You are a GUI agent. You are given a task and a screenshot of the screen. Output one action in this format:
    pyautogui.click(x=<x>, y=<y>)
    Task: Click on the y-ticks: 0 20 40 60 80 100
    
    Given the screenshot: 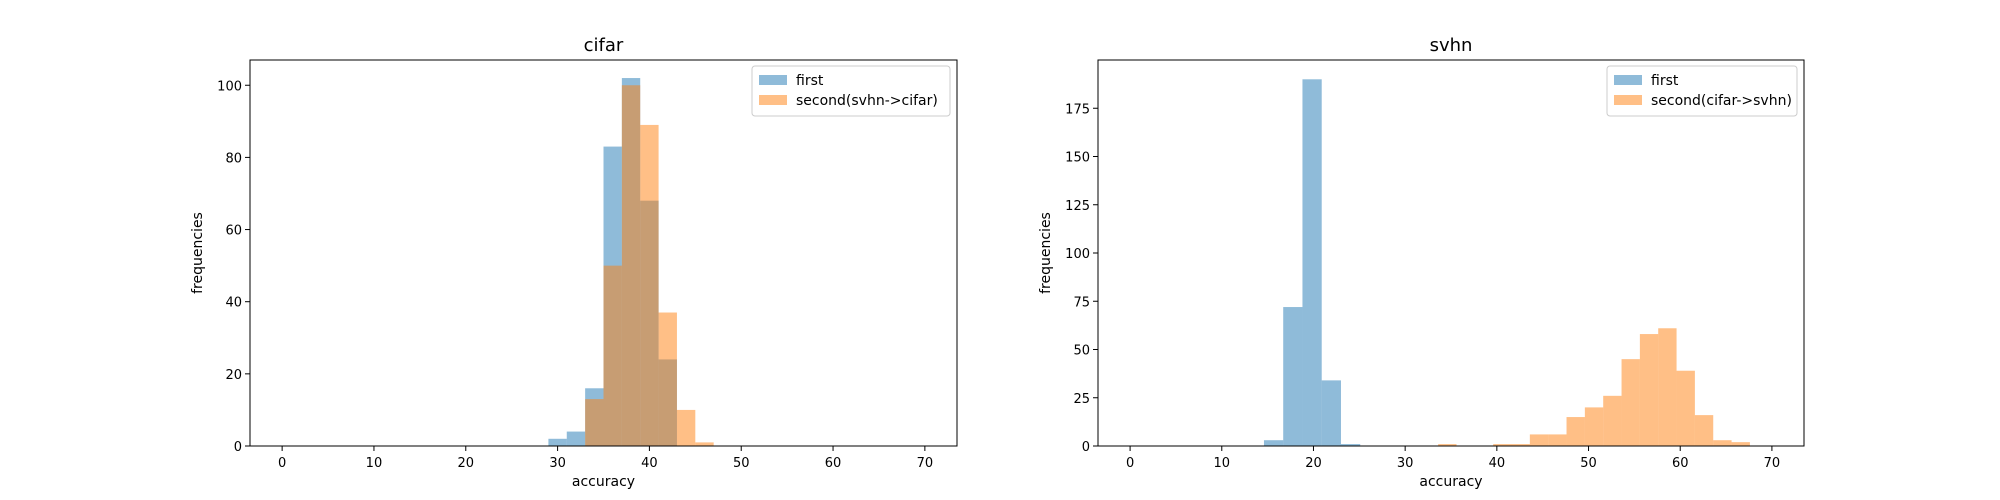 What is the action you would take?
    pyautogui.click(x=233, y=267)
    